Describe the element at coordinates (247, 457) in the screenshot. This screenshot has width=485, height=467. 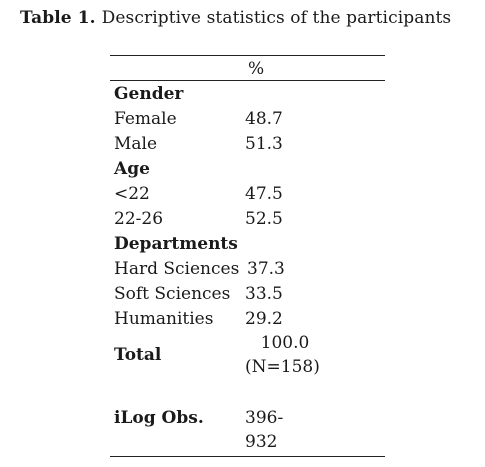
I see `bottom-rule` at that location.